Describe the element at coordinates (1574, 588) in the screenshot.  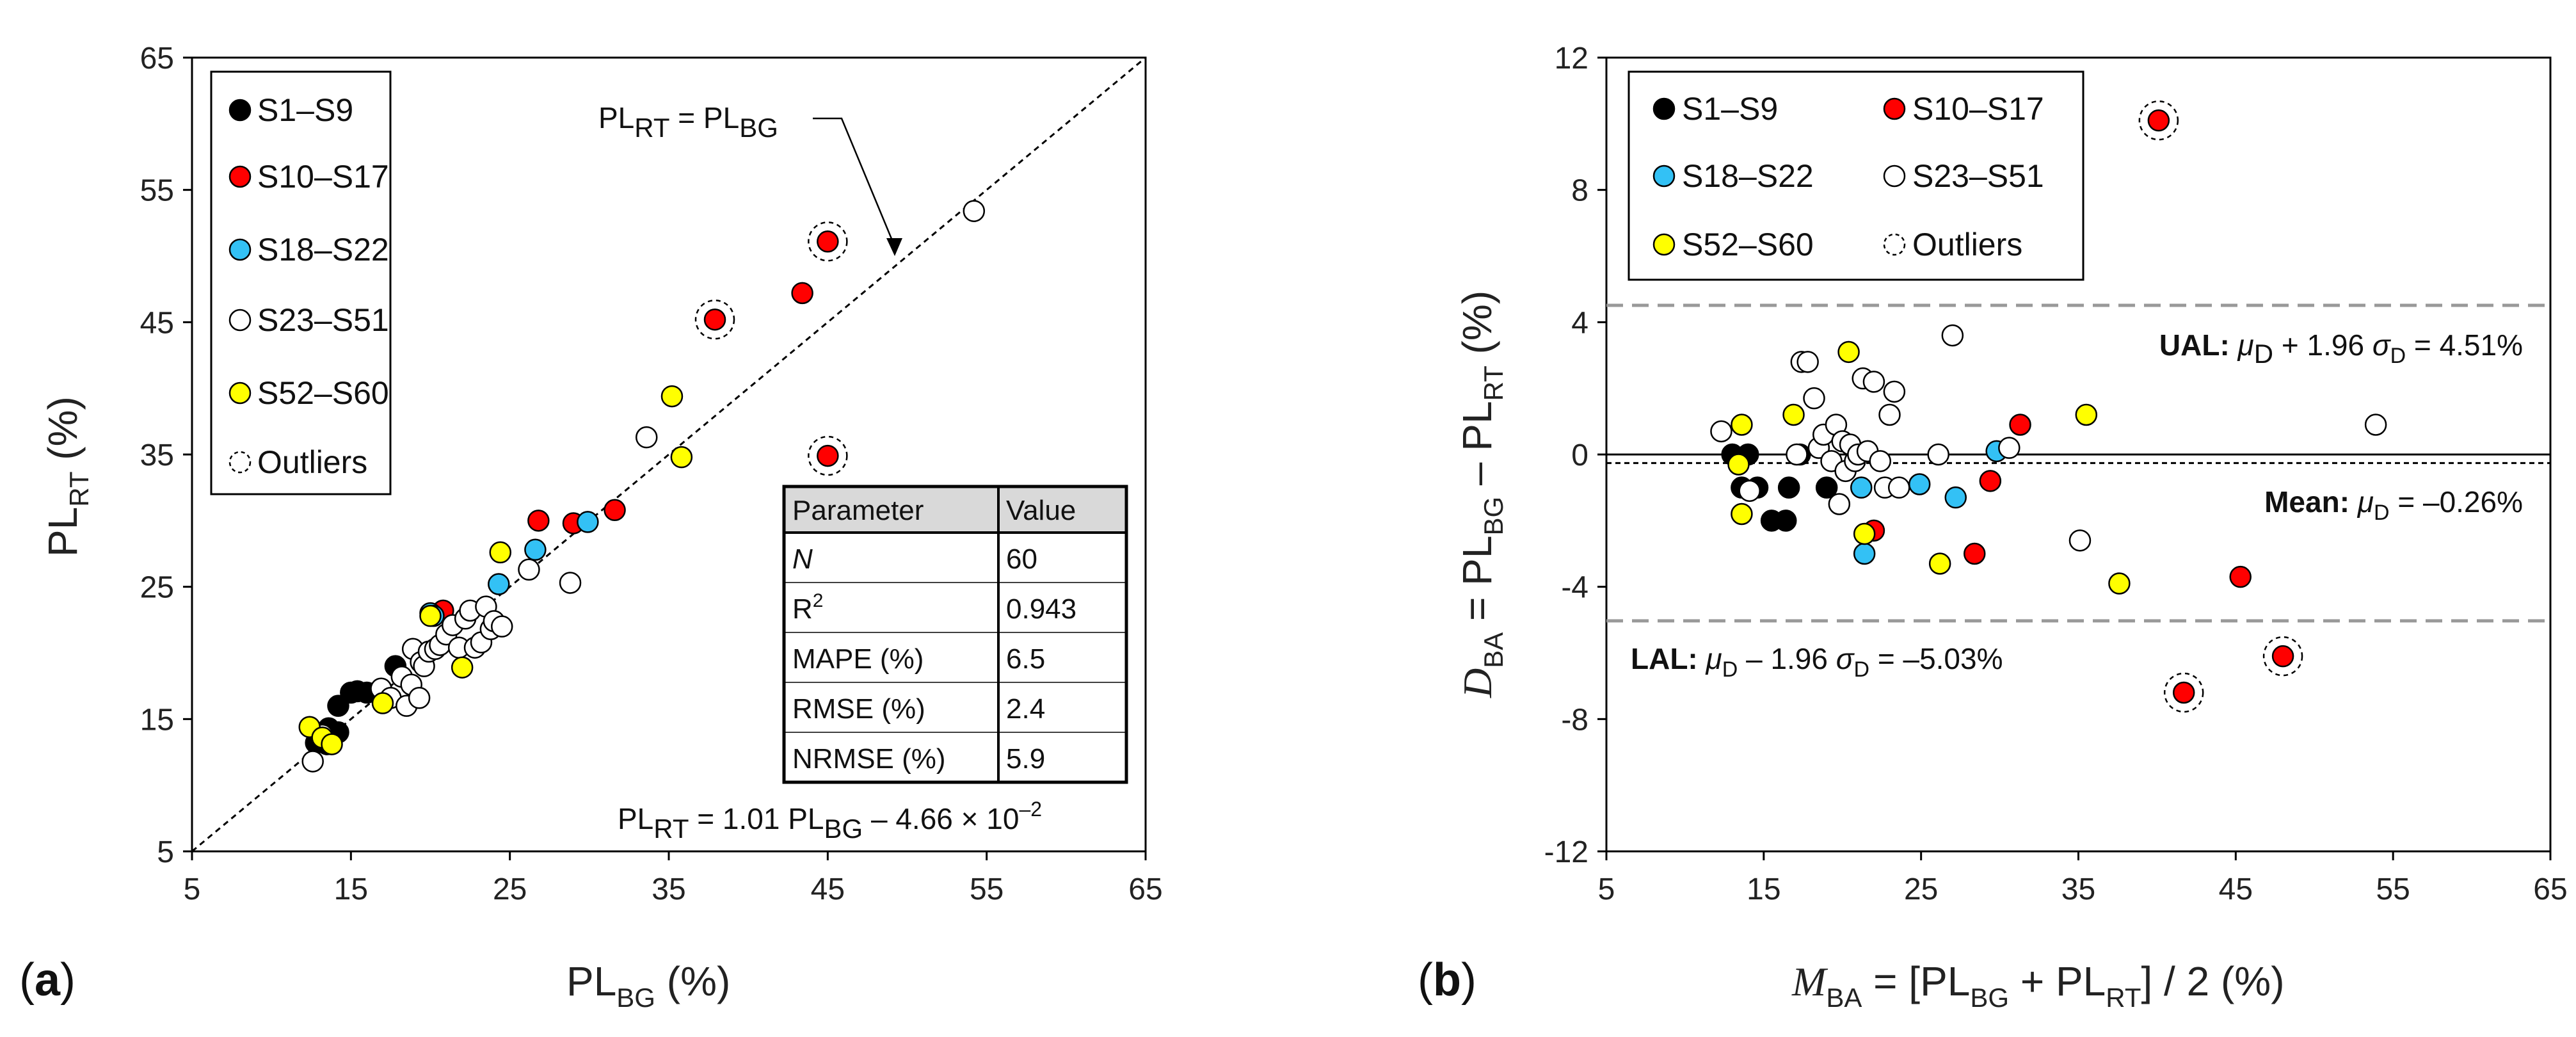
I see `y-tick-label: -4` at that location.